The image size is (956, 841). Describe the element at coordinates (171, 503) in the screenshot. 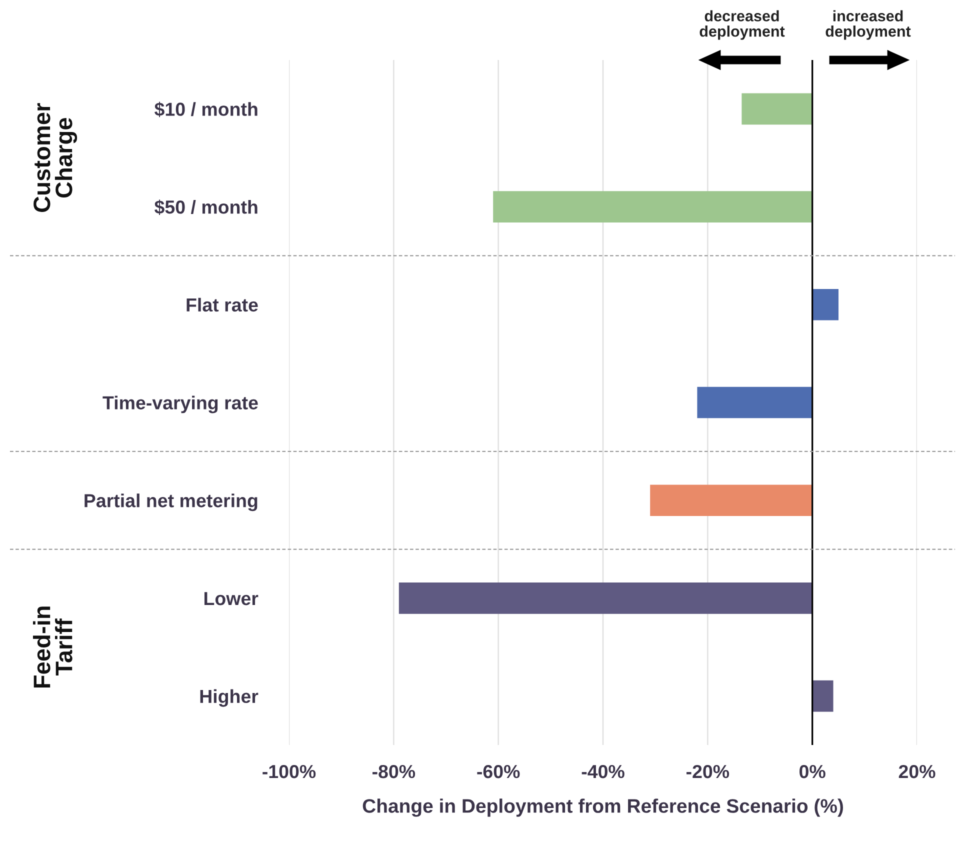

I see `y-tick-label: Partial net metering` at that location.